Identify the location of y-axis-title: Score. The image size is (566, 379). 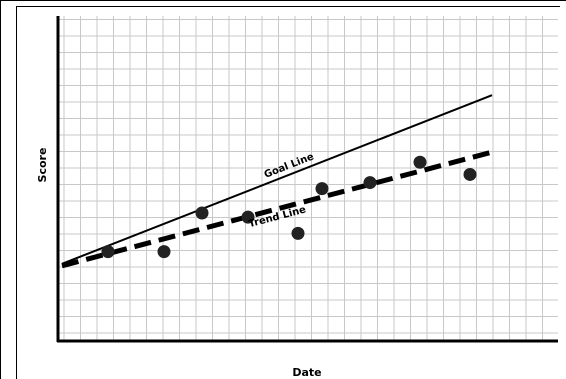
(42, 165).